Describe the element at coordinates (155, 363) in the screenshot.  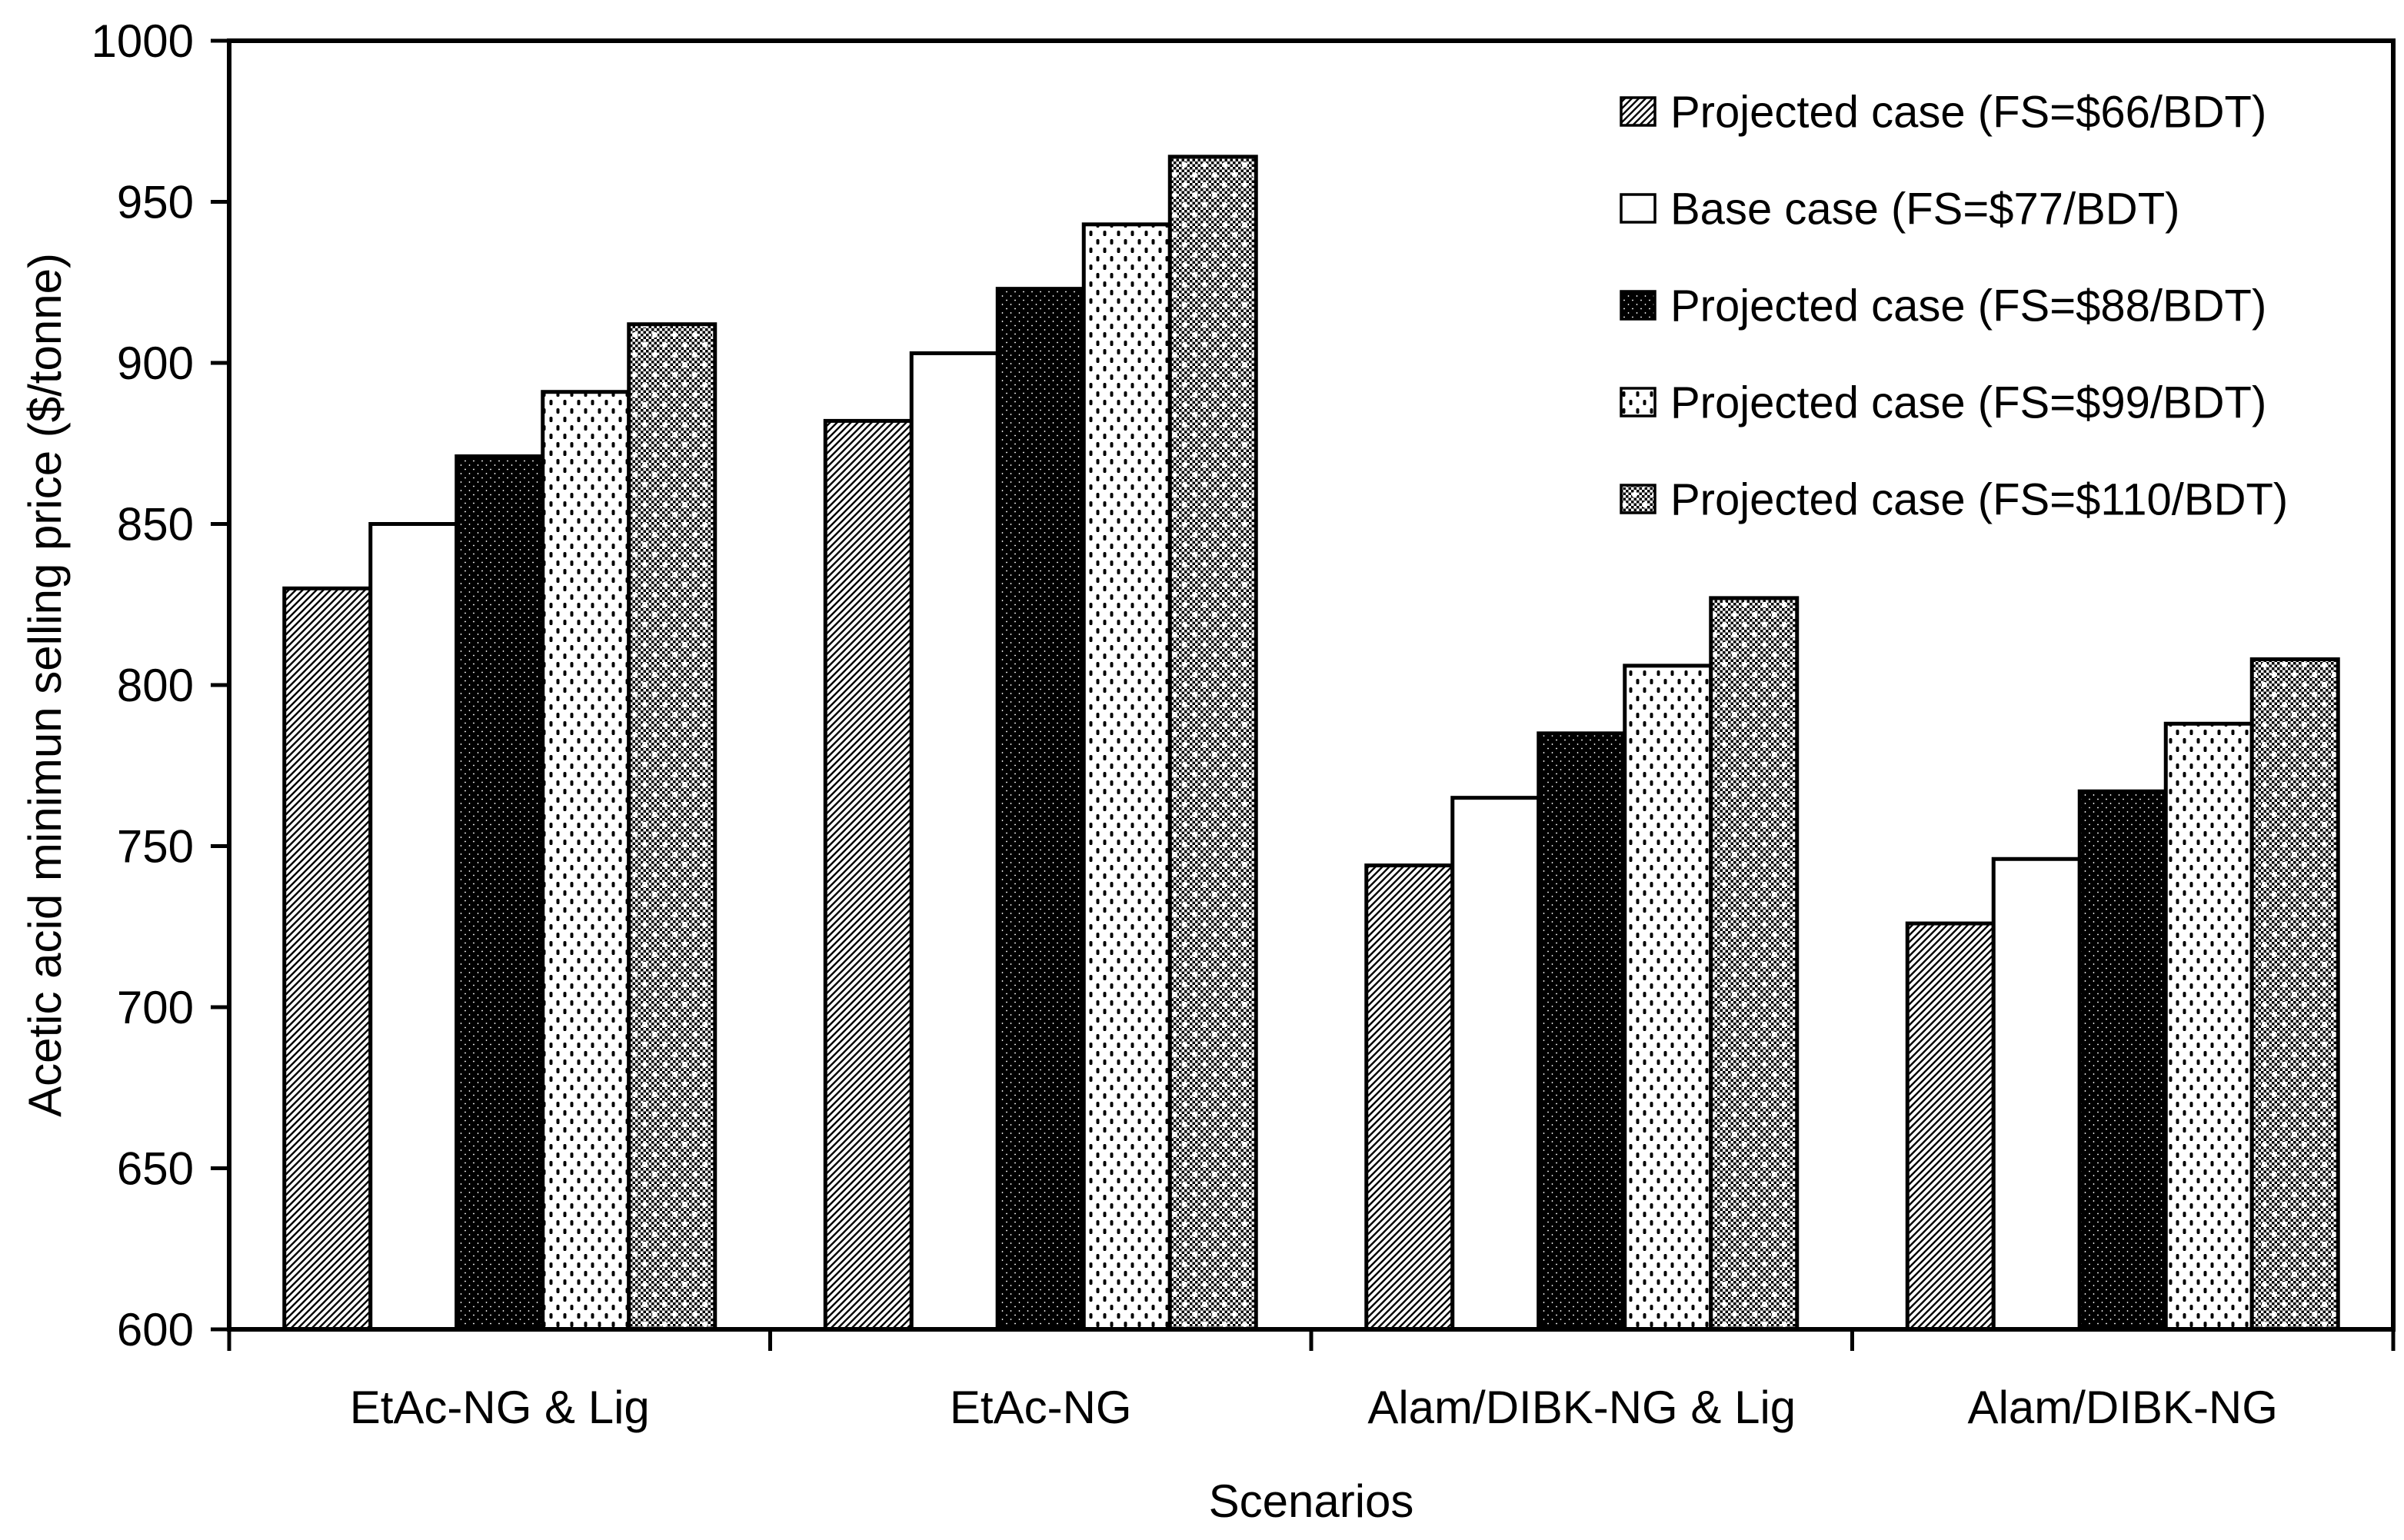
I see `y-tick-label: 900` at that location.